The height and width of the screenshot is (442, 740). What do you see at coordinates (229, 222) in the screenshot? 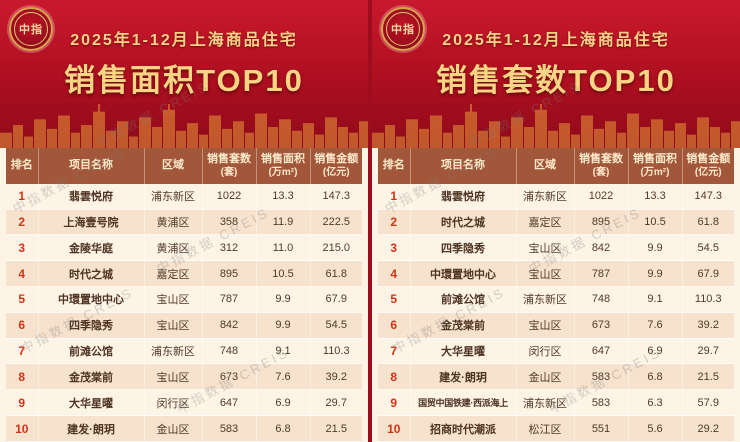
I see `units-cell: 358` at bounding box center [229, 222].